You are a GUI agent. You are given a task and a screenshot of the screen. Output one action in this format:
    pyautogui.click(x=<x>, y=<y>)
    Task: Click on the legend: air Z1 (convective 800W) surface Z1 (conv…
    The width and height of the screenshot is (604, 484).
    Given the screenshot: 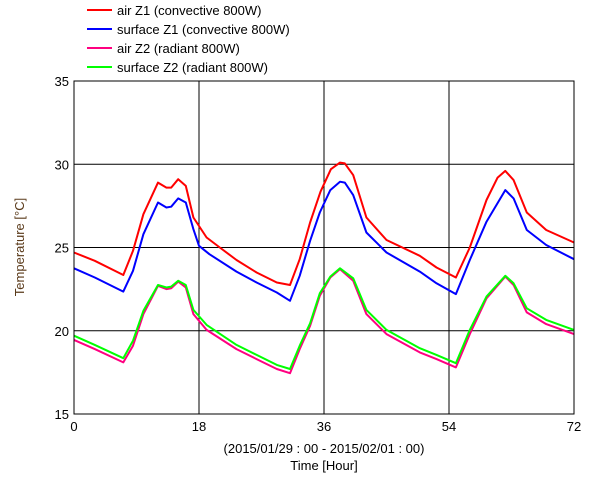 What is the action you would take?
    pyautogui.click(x=188, y=39)
    